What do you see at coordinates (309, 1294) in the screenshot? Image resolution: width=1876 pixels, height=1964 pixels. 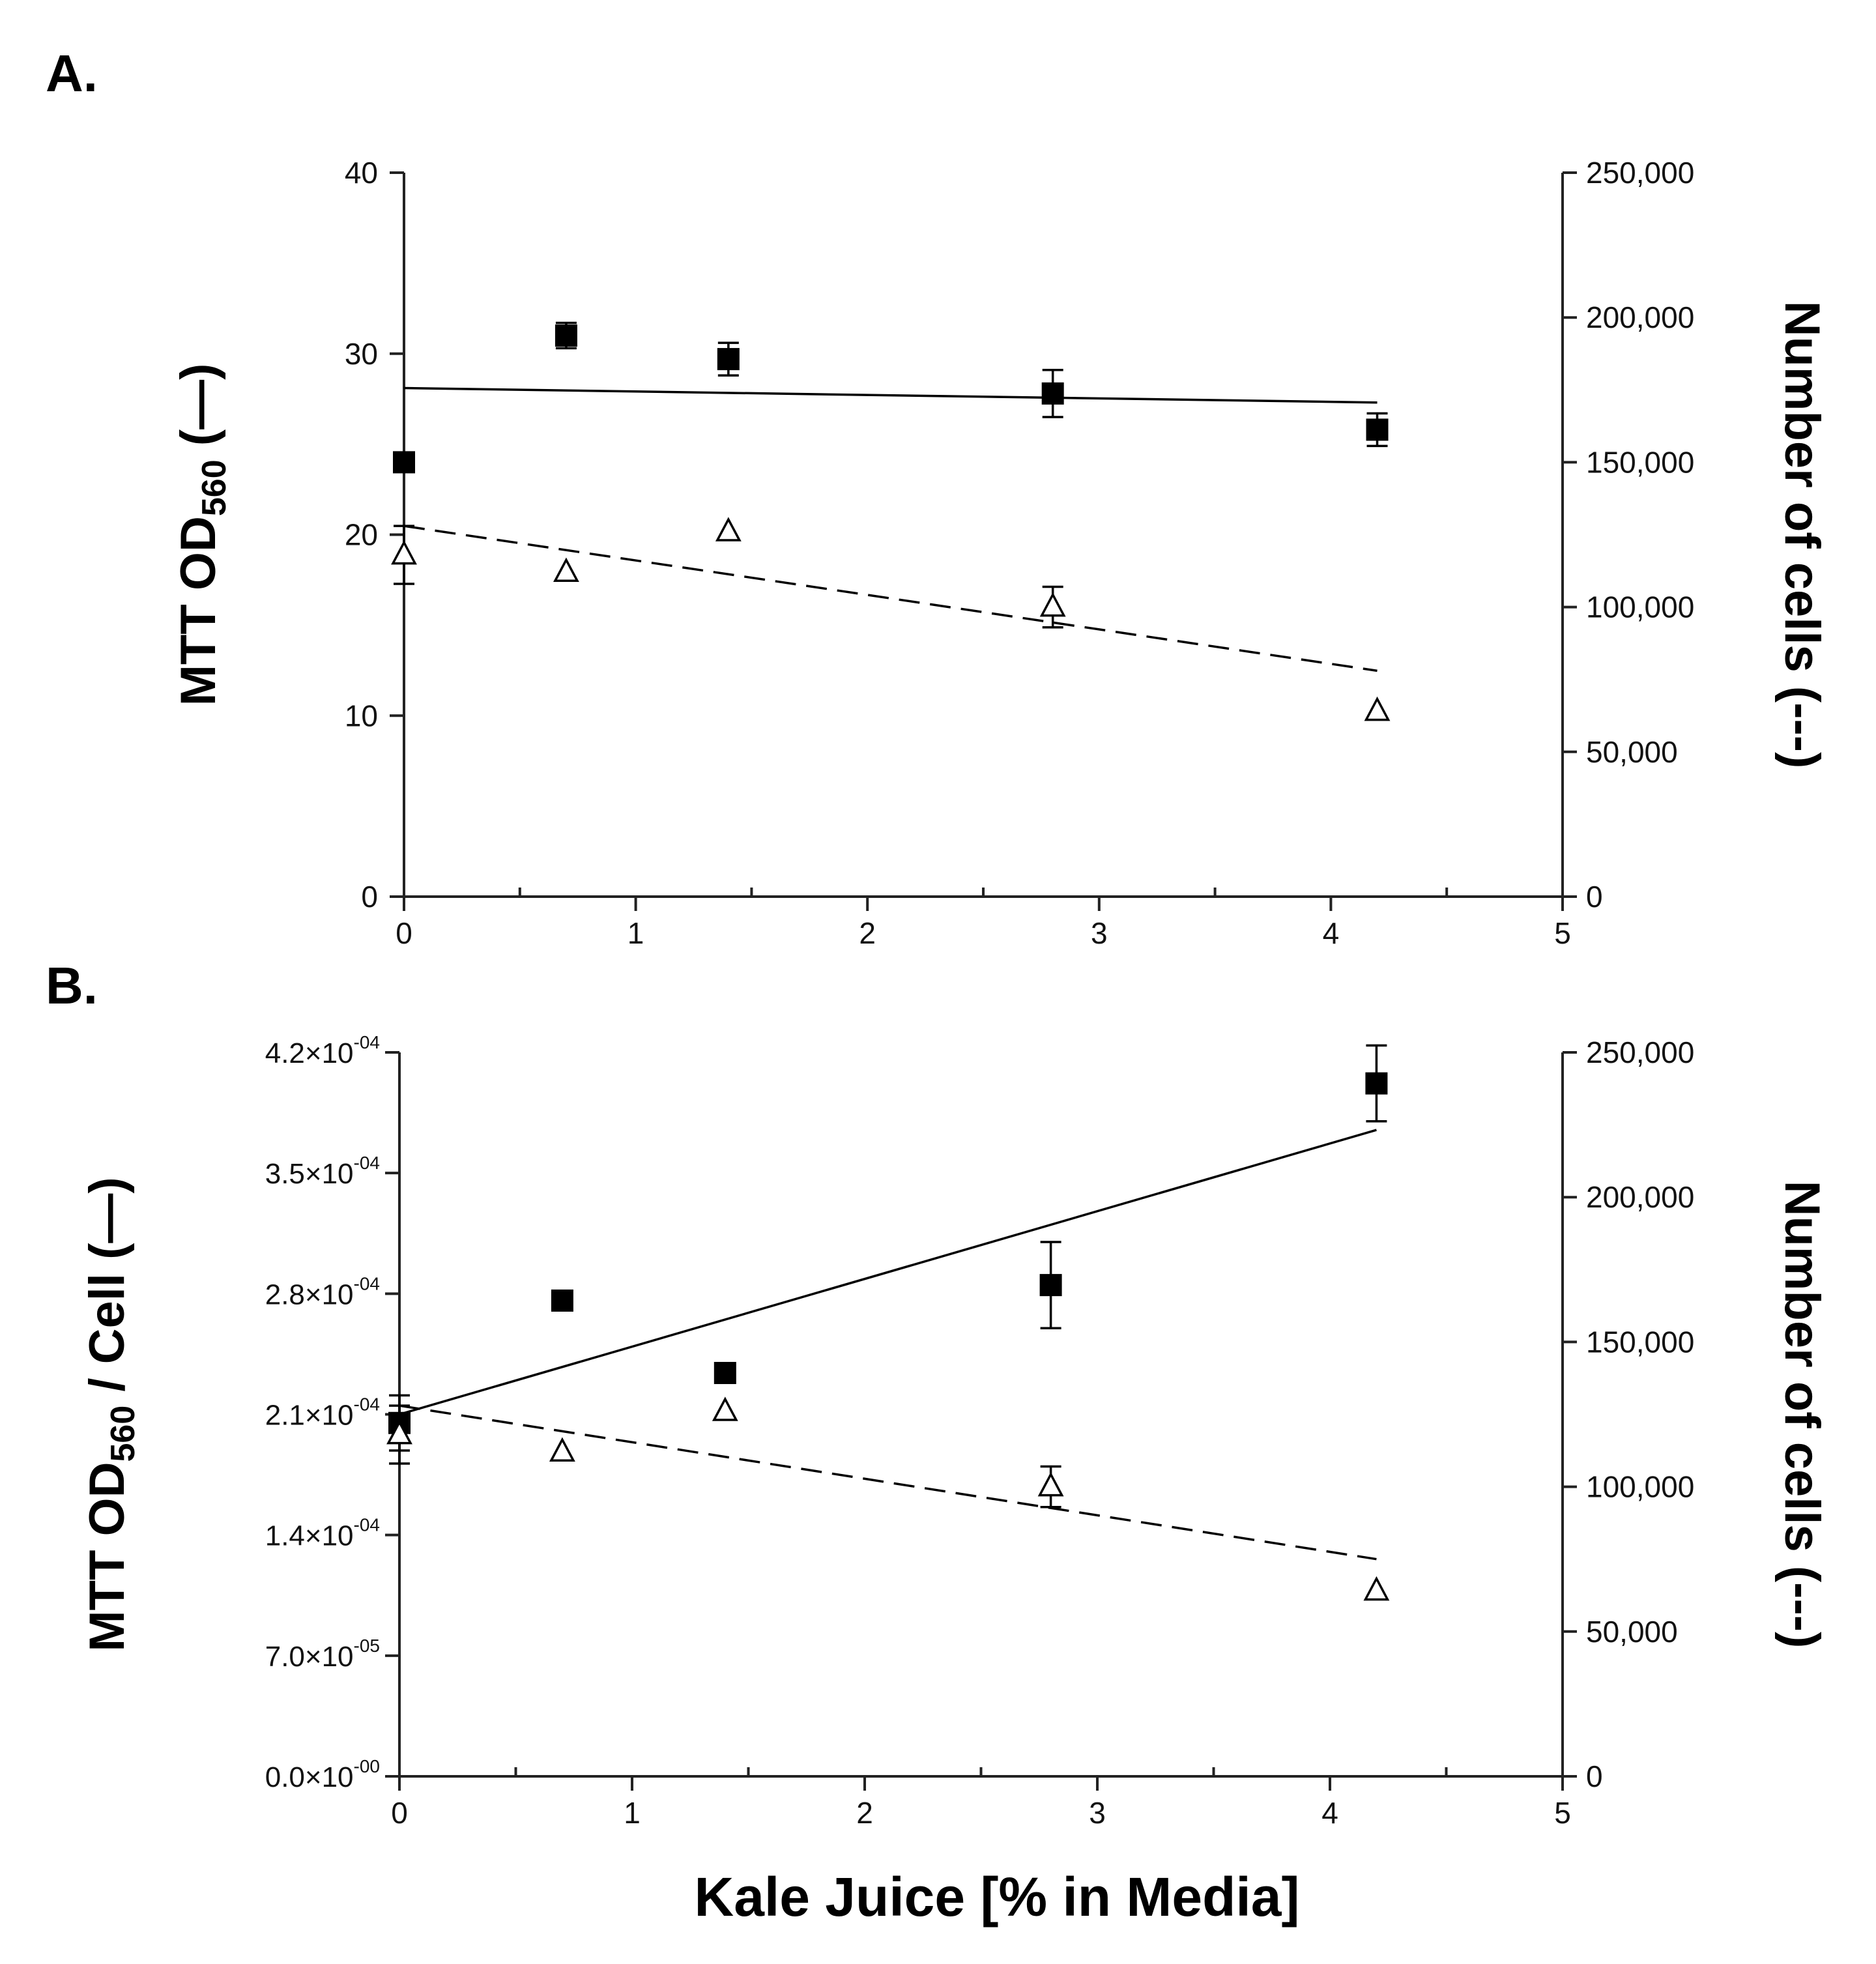 I see `tick-mantissa: 2.8×10` at bounding box center [309, 1294].